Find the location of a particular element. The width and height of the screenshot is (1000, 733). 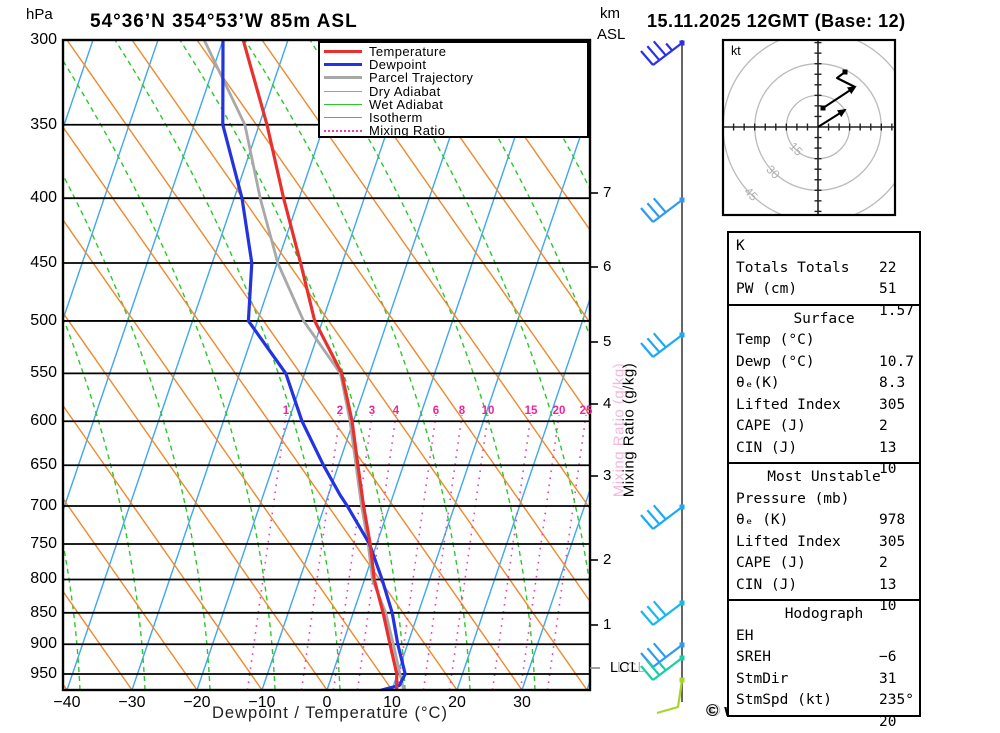

km-tick-label: 3 is located at coordinates (607, 475).